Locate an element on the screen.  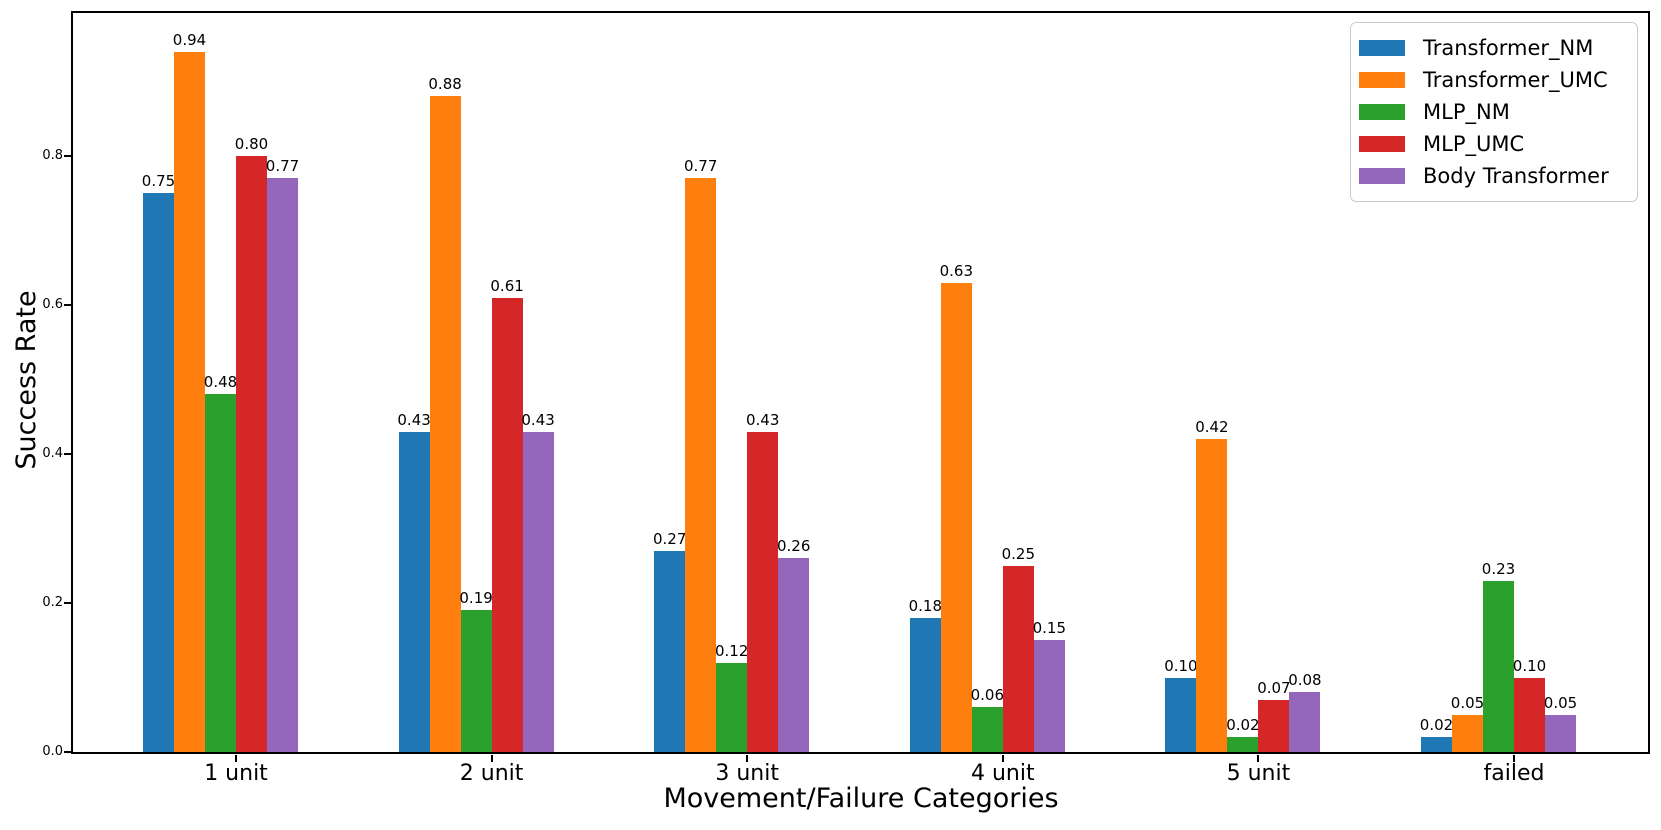
bar-value-label-mlp-nm-5-unit: 0.02 is located at coordinates (1243, 725).